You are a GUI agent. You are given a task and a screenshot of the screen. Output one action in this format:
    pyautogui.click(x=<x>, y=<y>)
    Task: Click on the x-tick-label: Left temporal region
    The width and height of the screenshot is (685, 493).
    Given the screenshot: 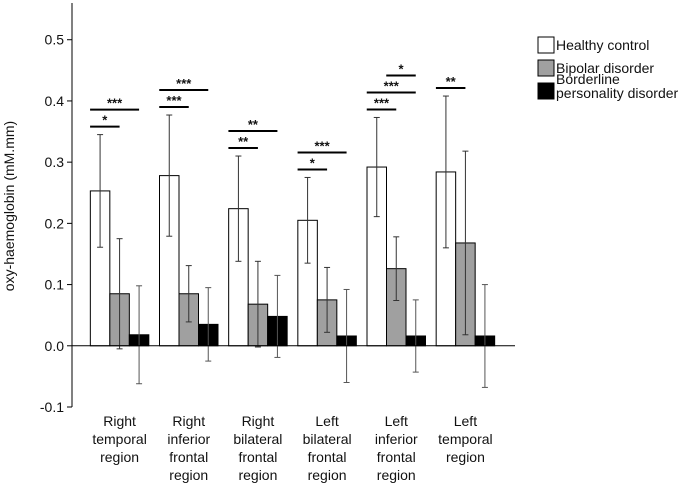 What is the action you would take?
    pyautogui.click(x=465, y=439)
    